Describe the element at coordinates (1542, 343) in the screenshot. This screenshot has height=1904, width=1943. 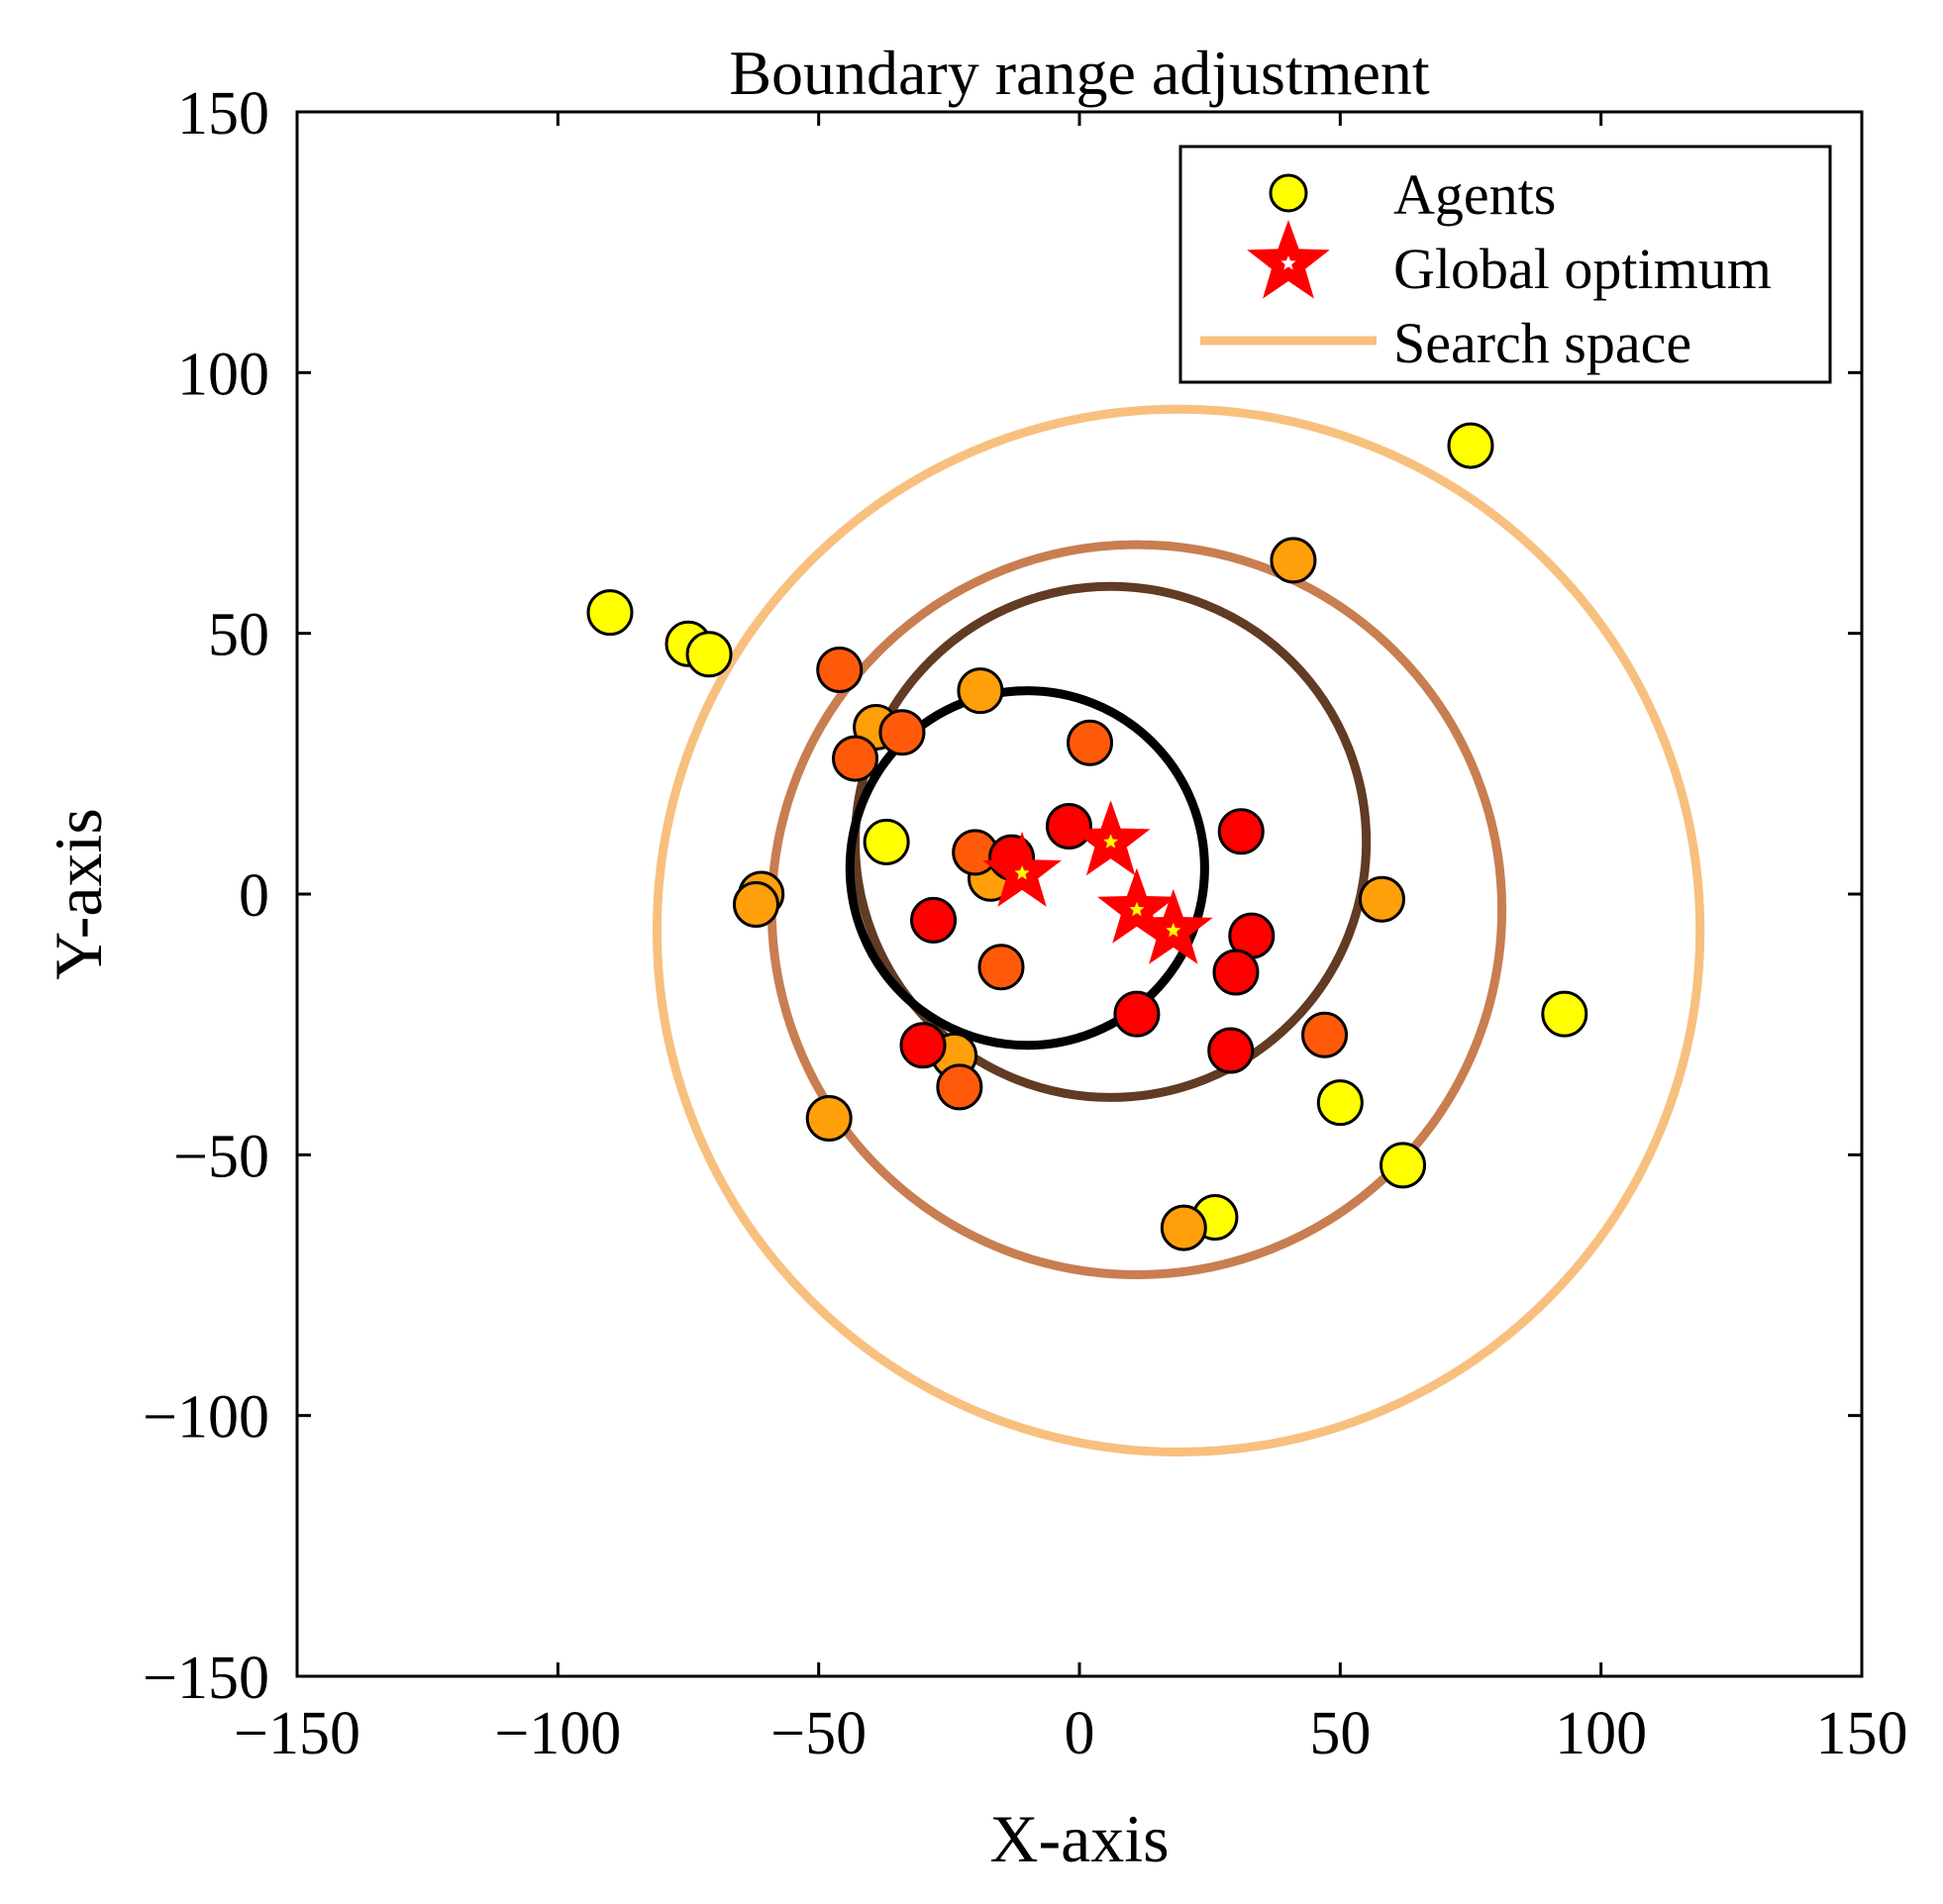
I see `legend-search-space-label: Search space` at that location.